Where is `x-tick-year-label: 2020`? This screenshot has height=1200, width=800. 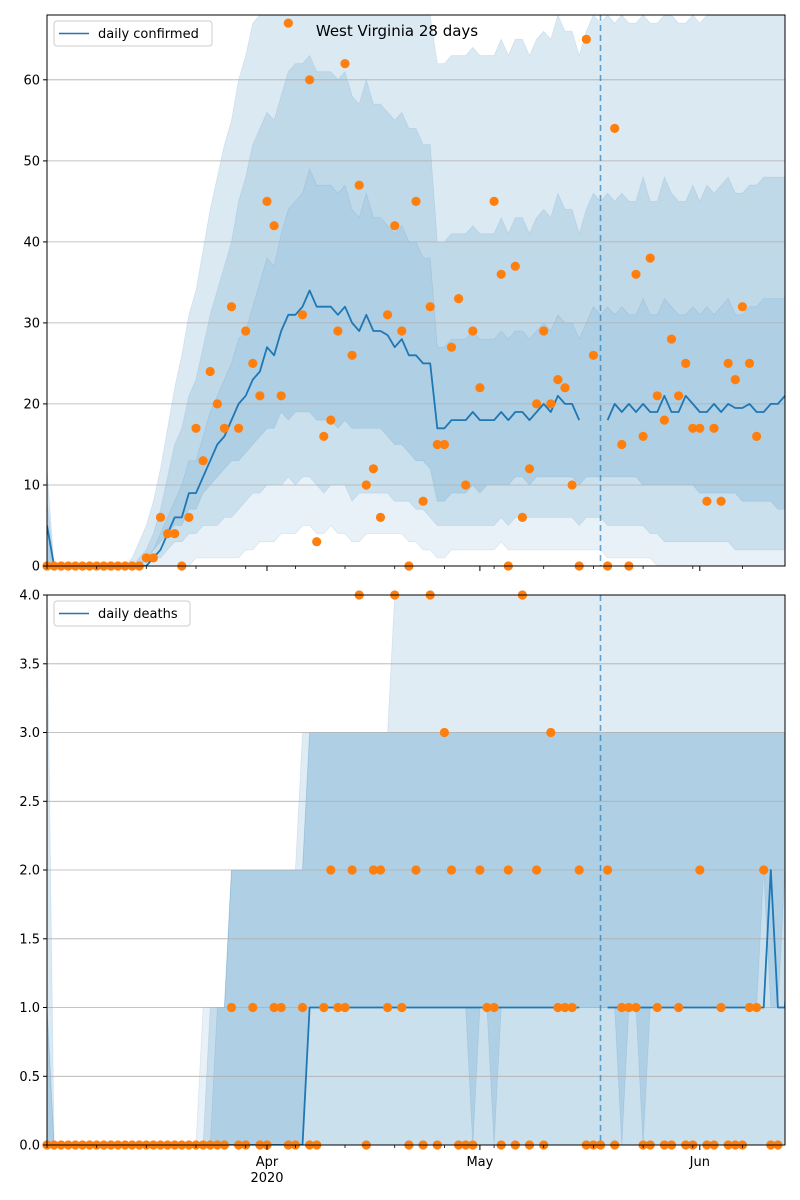
x-tick-year-label: 2020 is located at coordinates (266, 1178).